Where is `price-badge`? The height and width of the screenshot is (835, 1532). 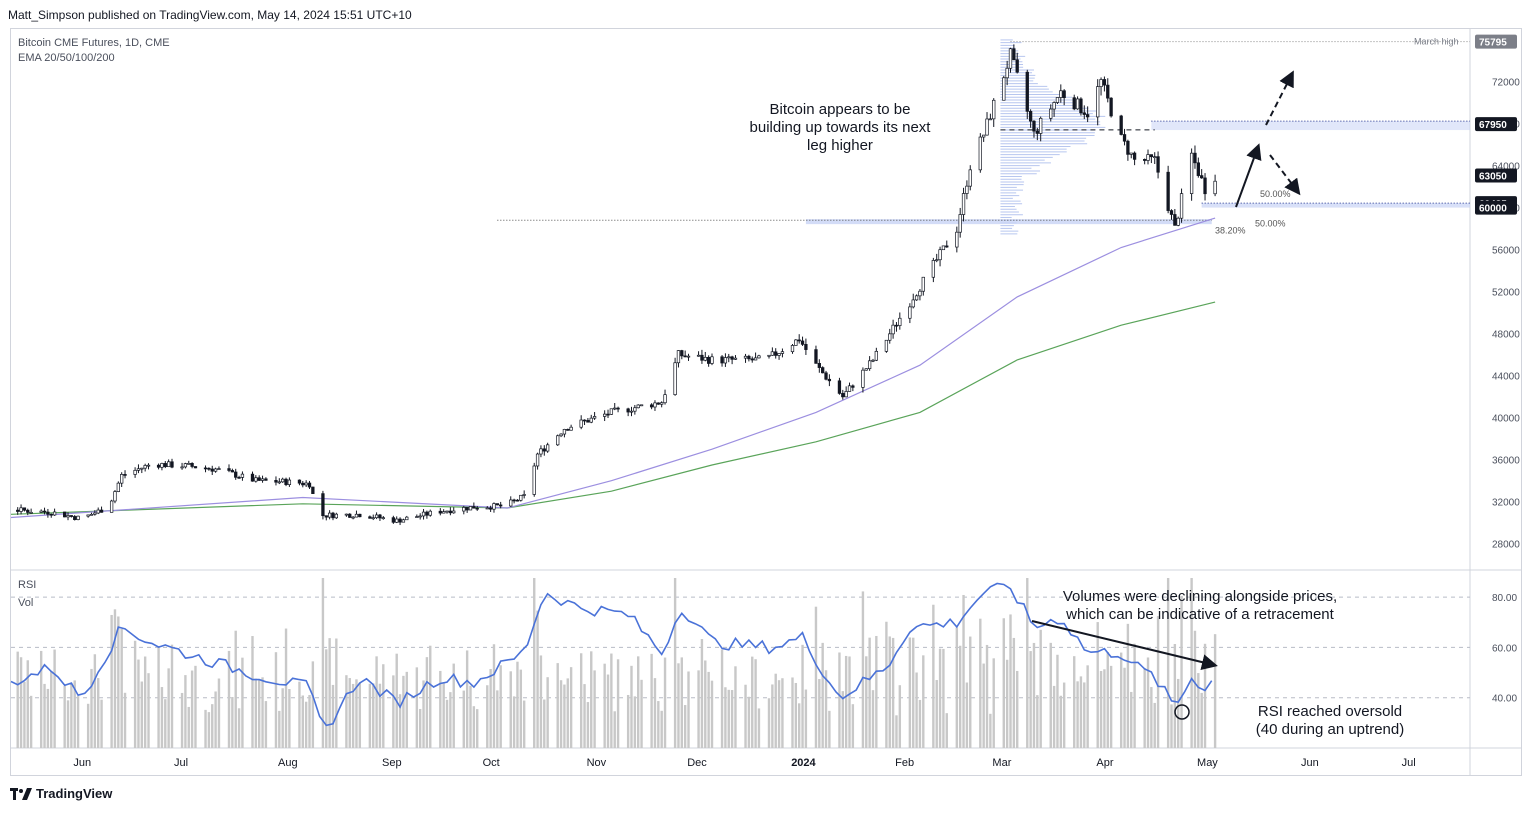
price-badge is located at coordinates (1496, 207).